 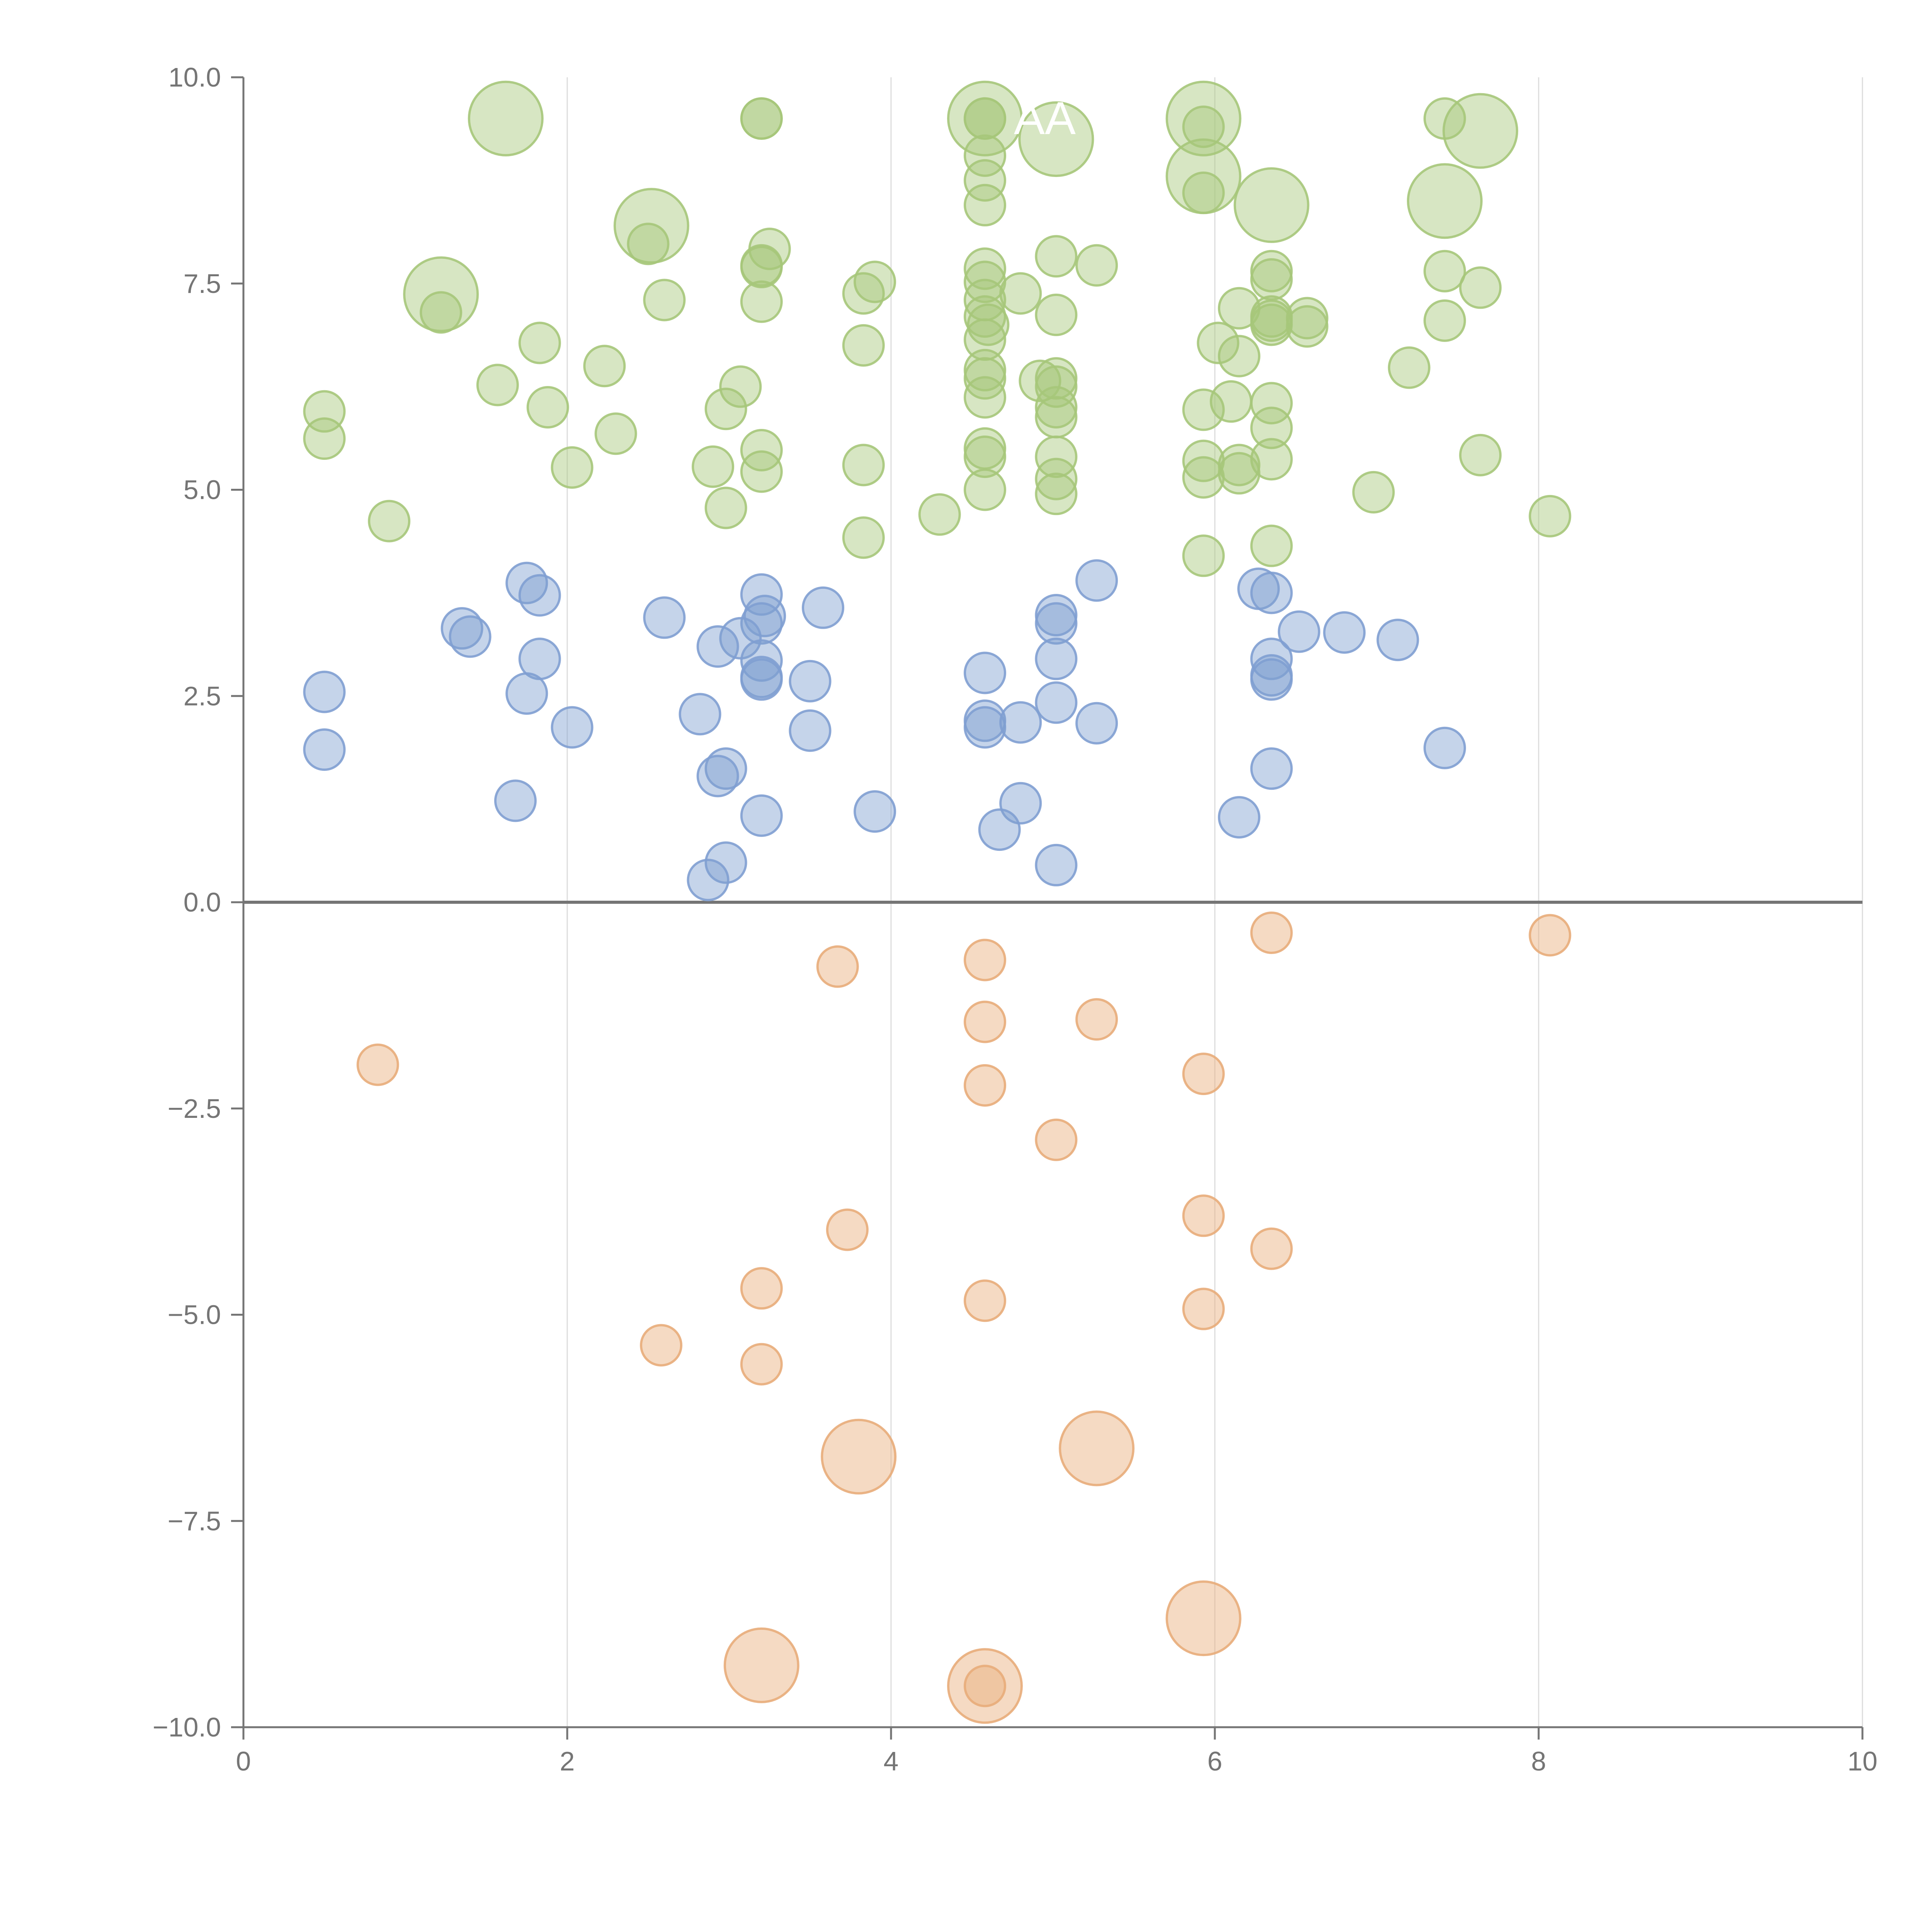 I want to click on x-tick-label: 4, so click(x=892, y=1761).